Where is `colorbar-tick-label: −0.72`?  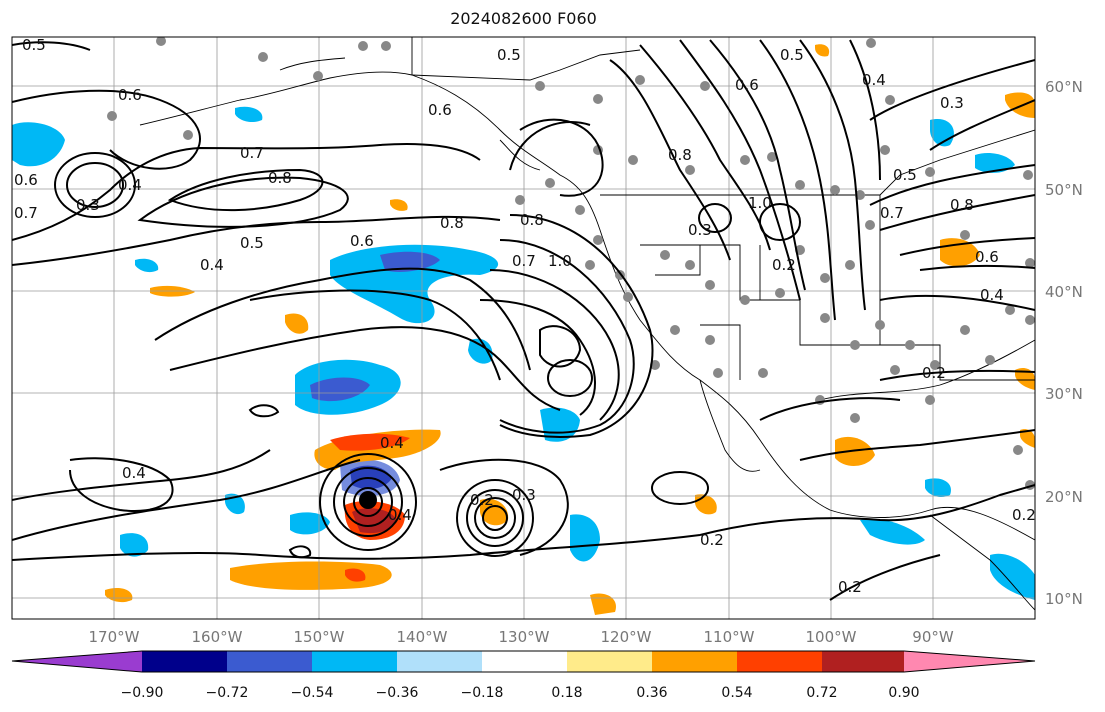
colorbar-tick-label: −0.72 is located at coordinates (227, 693).